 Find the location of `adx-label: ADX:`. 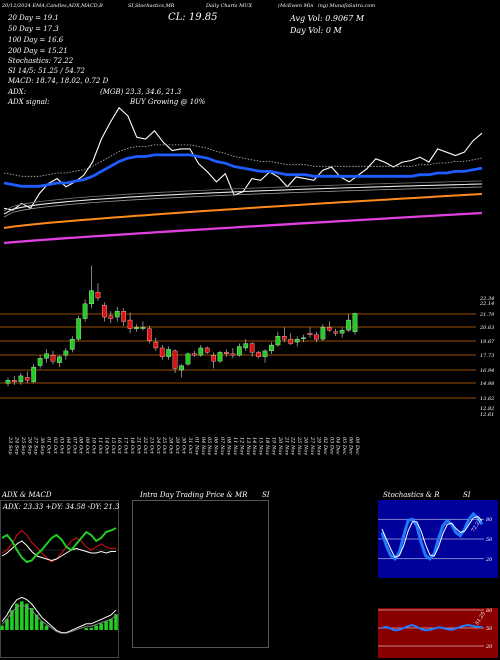

adx-label: ADX: is located at coordinates (17, 92).